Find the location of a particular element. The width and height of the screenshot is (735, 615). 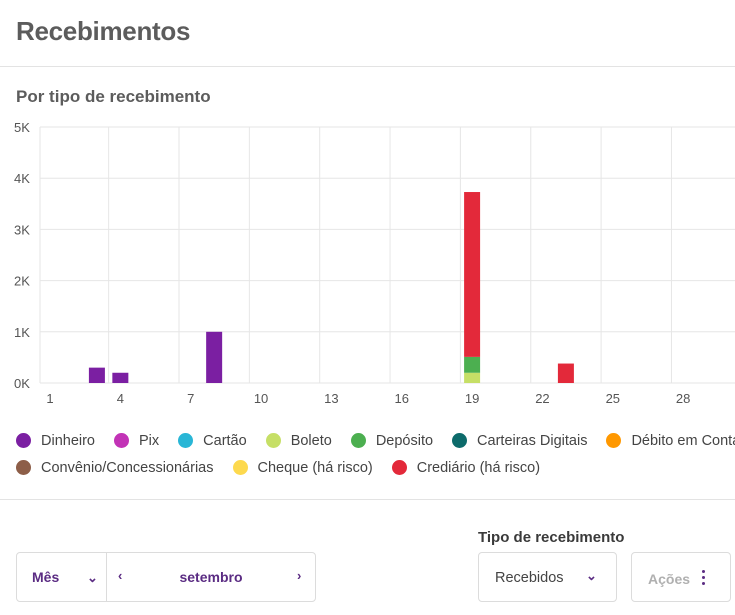

more-vertical-icon is located at coordinates (704, 578).